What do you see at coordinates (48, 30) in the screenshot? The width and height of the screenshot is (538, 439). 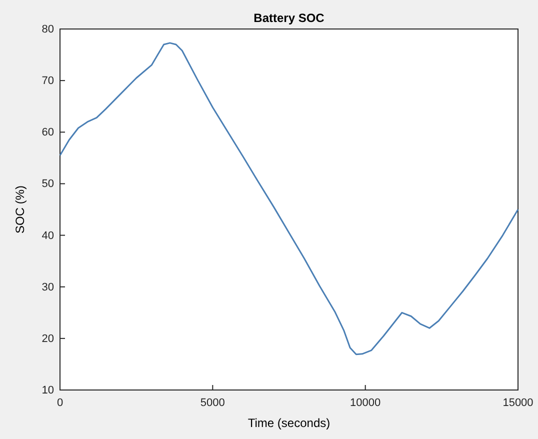 I see `y-tick-label: 80` at bounding box center [48, 30].